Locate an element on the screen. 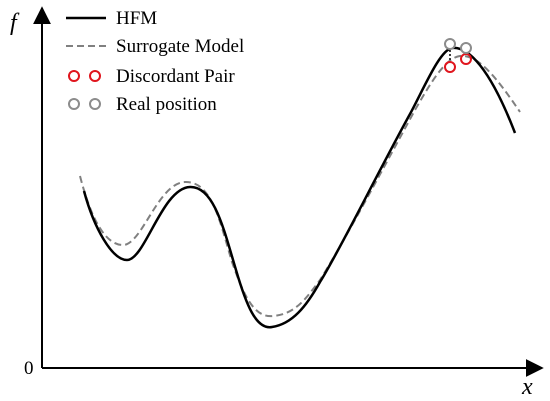 Image resolution: width=550 pixels, height=401 pixels. y-axis-letter: f is located at coordinates (15, 23).